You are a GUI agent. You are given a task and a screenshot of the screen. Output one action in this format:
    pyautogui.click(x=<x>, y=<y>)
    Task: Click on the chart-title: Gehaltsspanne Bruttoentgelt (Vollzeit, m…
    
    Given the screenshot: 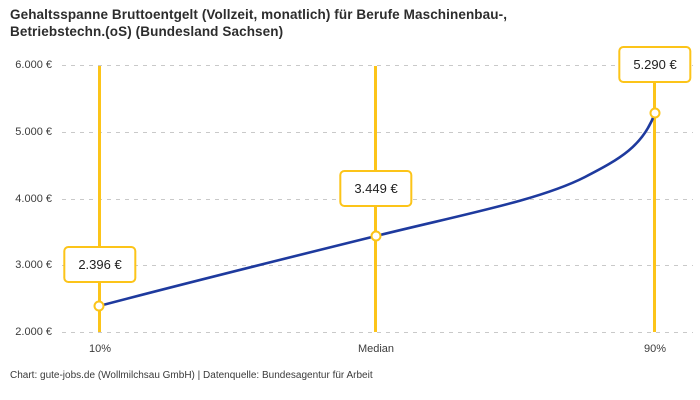 What is the action you would take?
    pyautogui.click(x=310, y=23)
    